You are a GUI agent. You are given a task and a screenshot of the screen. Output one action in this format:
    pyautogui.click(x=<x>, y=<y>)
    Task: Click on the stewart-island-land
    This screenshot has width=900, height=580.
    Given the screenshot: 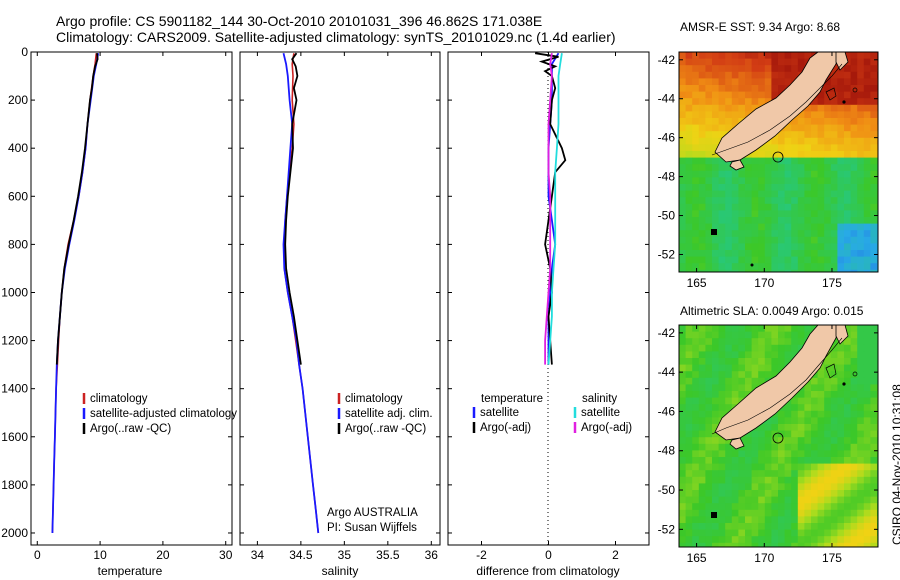 What is the action you would take?
    pyautogui.click(x=737, y=165)
    